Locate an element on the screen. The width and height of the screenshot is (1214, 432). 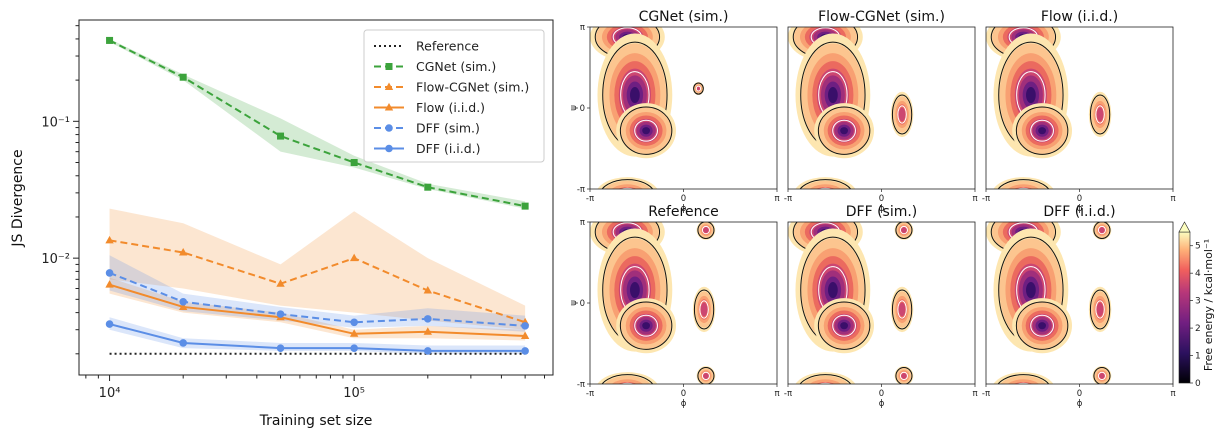
line-dff-i-i-d is located at coordinates (317, 337).